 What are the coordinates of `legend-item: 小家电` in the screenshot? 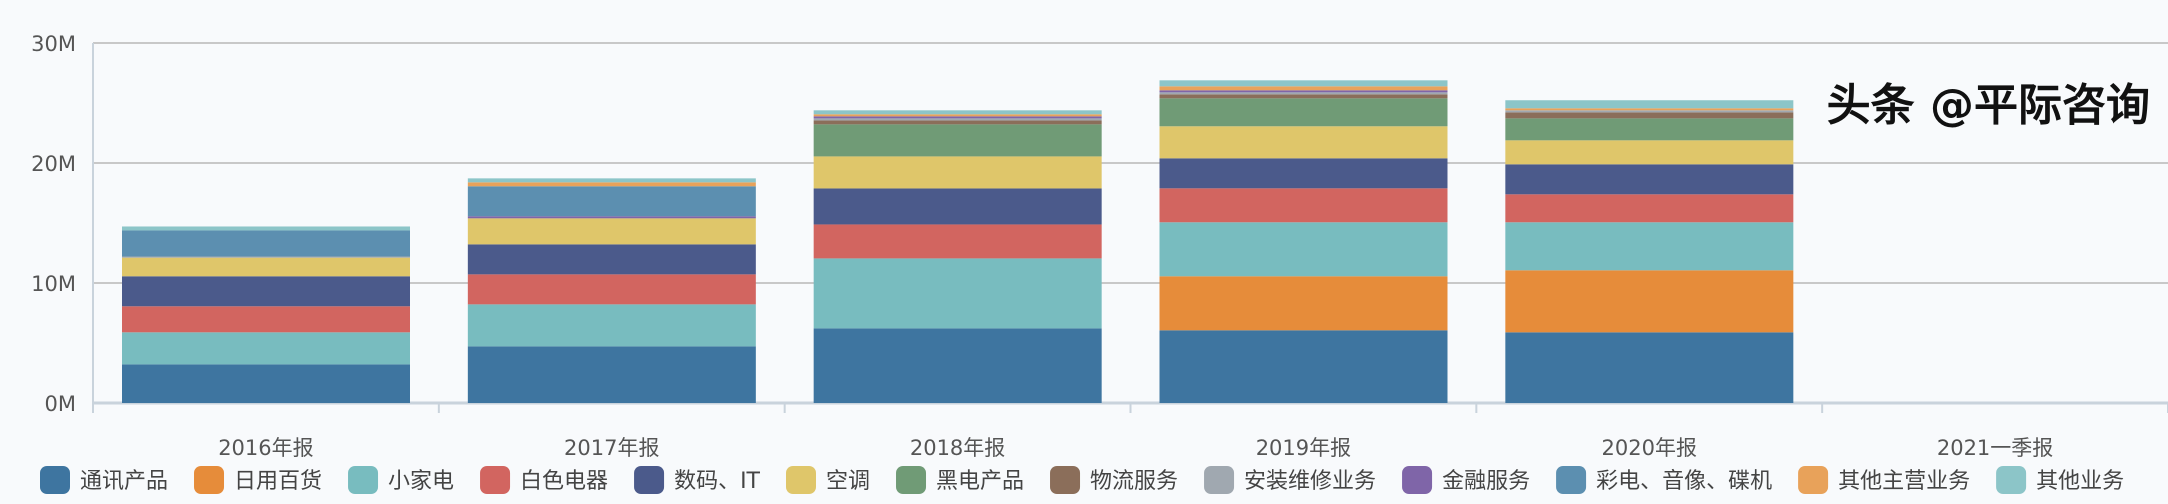 It's located at (401, 480).